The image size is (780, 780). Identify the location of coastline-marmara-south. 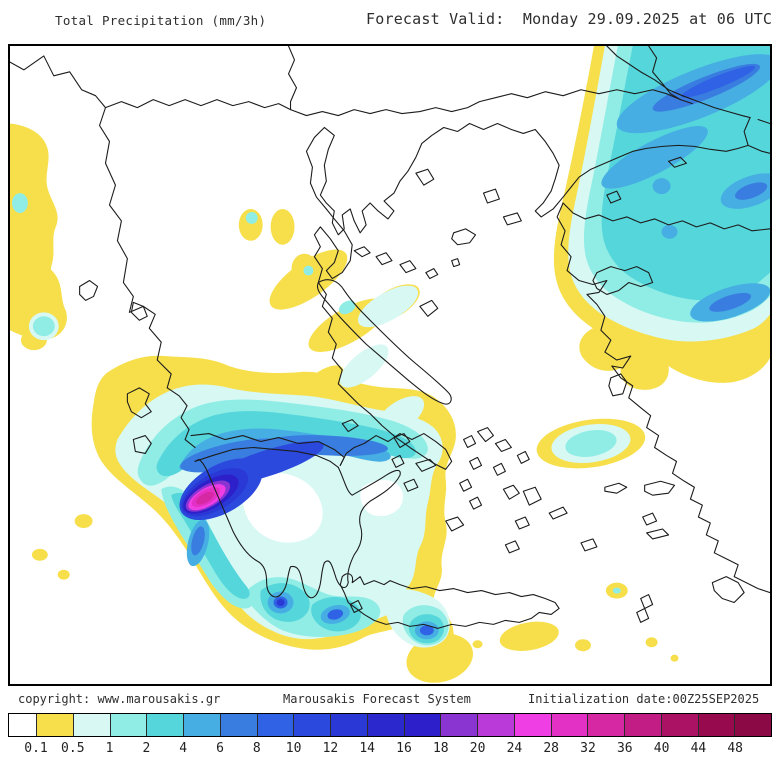
(666, 217).